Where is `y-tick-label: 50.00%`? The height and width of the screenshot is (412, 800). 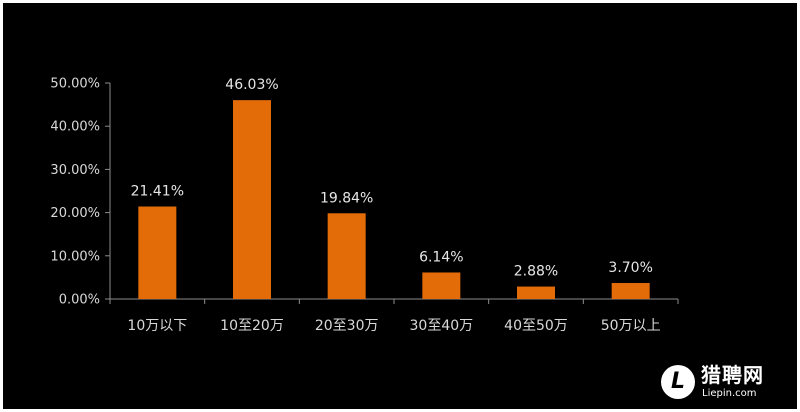 y-tick-label: 50.00% is located at coordinates (75, 84).